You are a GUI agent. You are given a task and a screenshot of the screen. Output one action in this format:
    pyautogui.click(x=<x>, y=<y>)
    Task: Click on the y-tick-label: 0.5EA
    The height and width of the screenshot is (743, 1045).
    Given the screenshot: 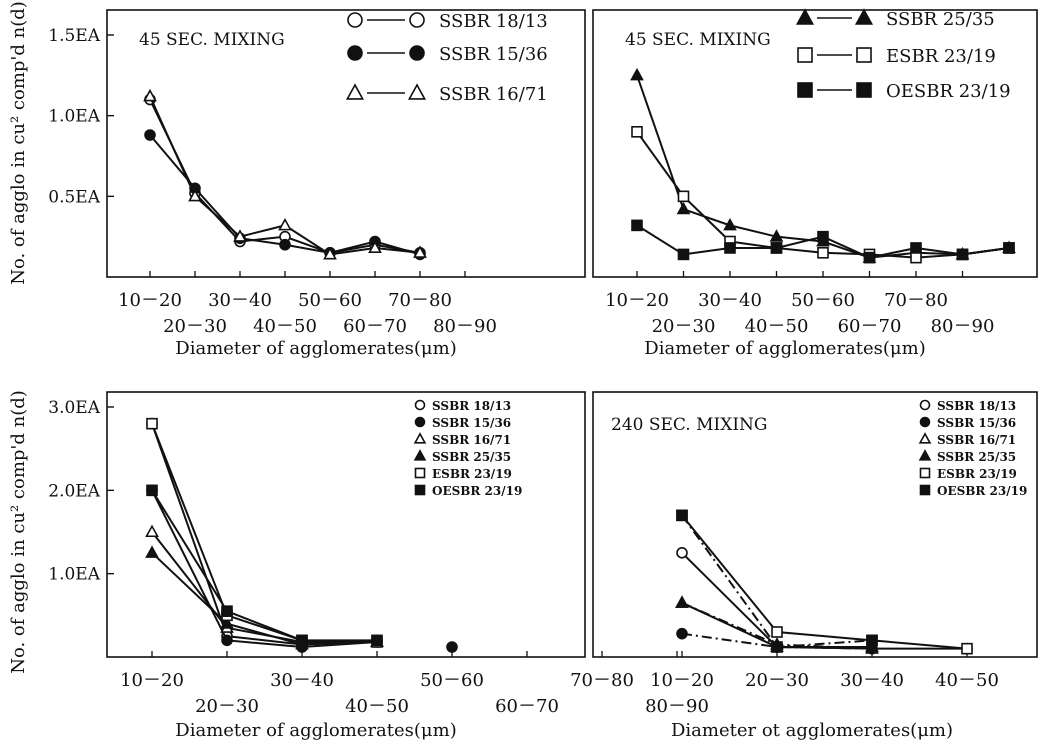 What is the action you would take?
    pyautogui.click(x=74, y=197)
    